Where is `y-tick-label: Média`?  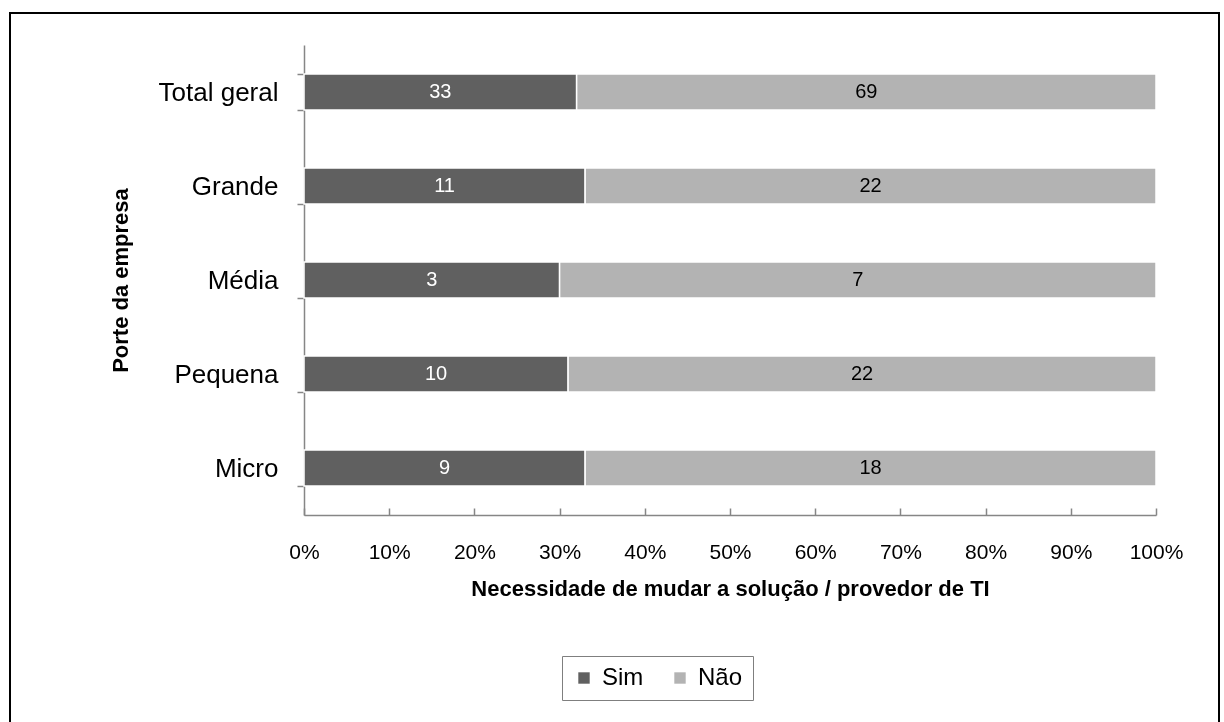
y-tick-label: Média is located at coordinates (243, 279).